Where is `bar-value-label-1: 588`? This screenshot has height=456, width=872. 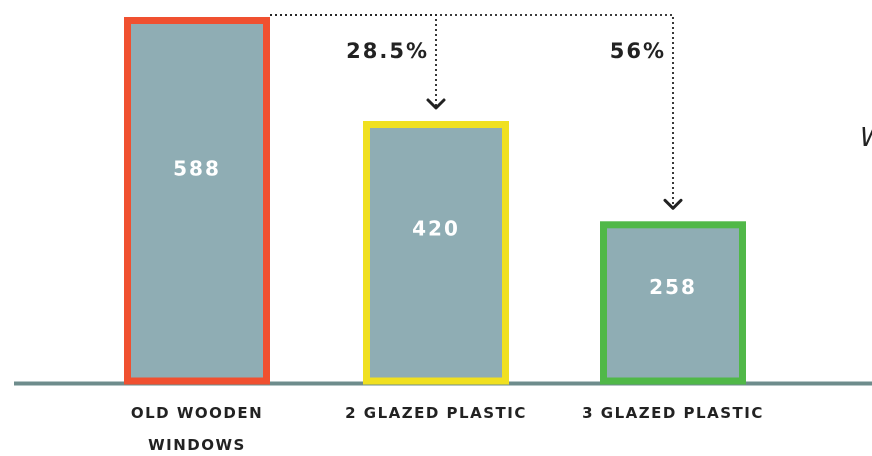 bar-value-label-1: 588 is located at coordinates (197, 168).